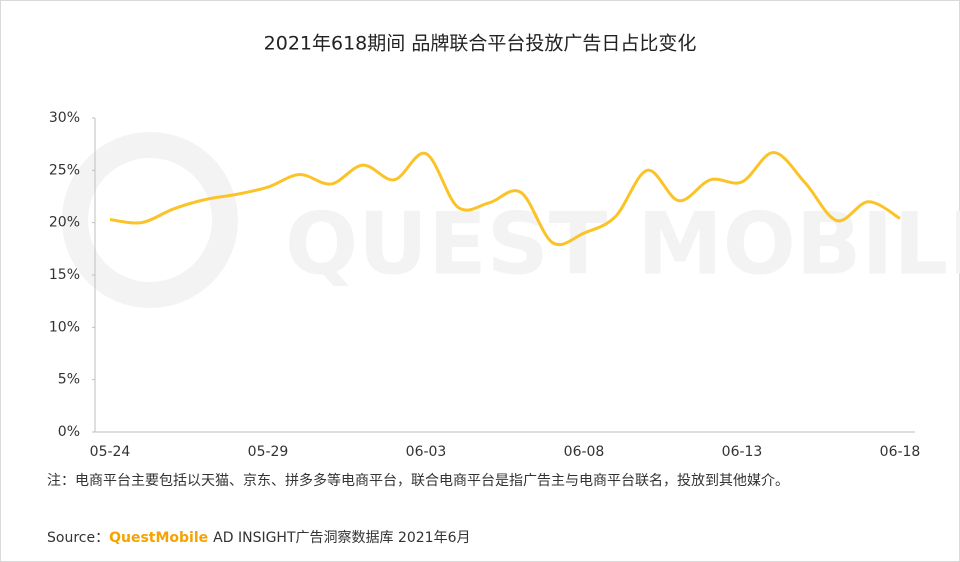 Image resolution: width=960 pixels, height=562 pixels. I want to click on source-brand: QuestMobile, so click(158, 538).